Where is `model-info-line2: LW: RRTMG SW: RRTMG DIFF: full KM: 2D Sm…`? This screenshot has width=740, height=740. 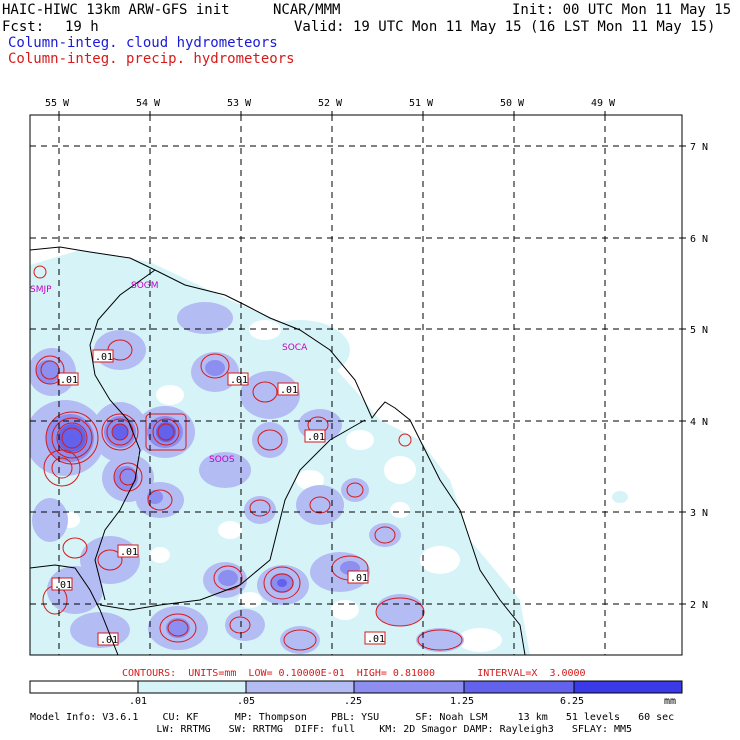 model-info-line2: LW: RRTMG SW: RRTMG DIFF: full KM: 2D Sm… is located at coordinates (331, 729).